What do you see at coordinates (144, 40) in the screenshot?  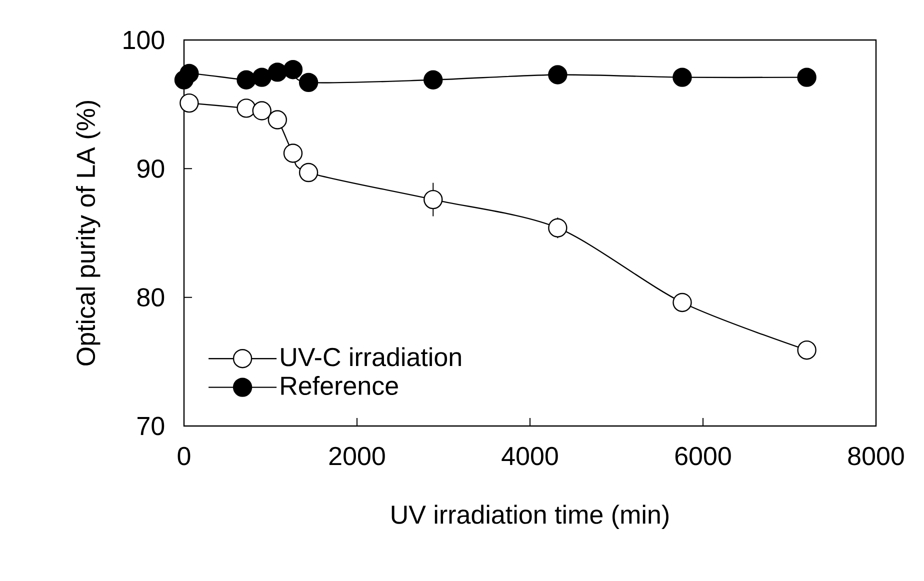 I see `y-tick-label: 100` at bounding box center [144, 40].